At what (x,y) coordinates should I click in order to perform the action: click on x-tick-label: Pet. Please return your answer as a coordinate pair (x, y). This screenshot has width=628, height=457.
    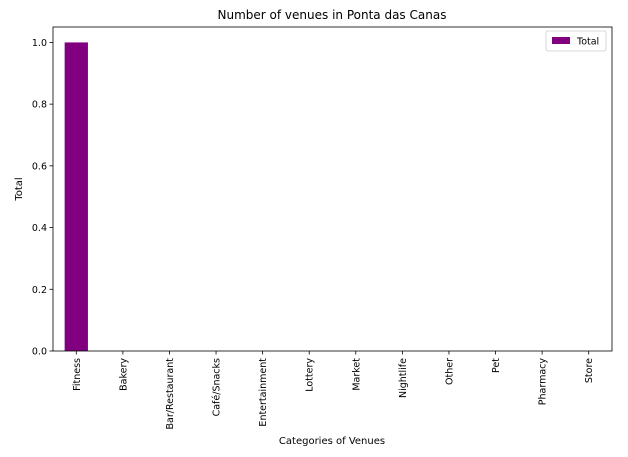
    Looking at the image, I should click on (496, 365).